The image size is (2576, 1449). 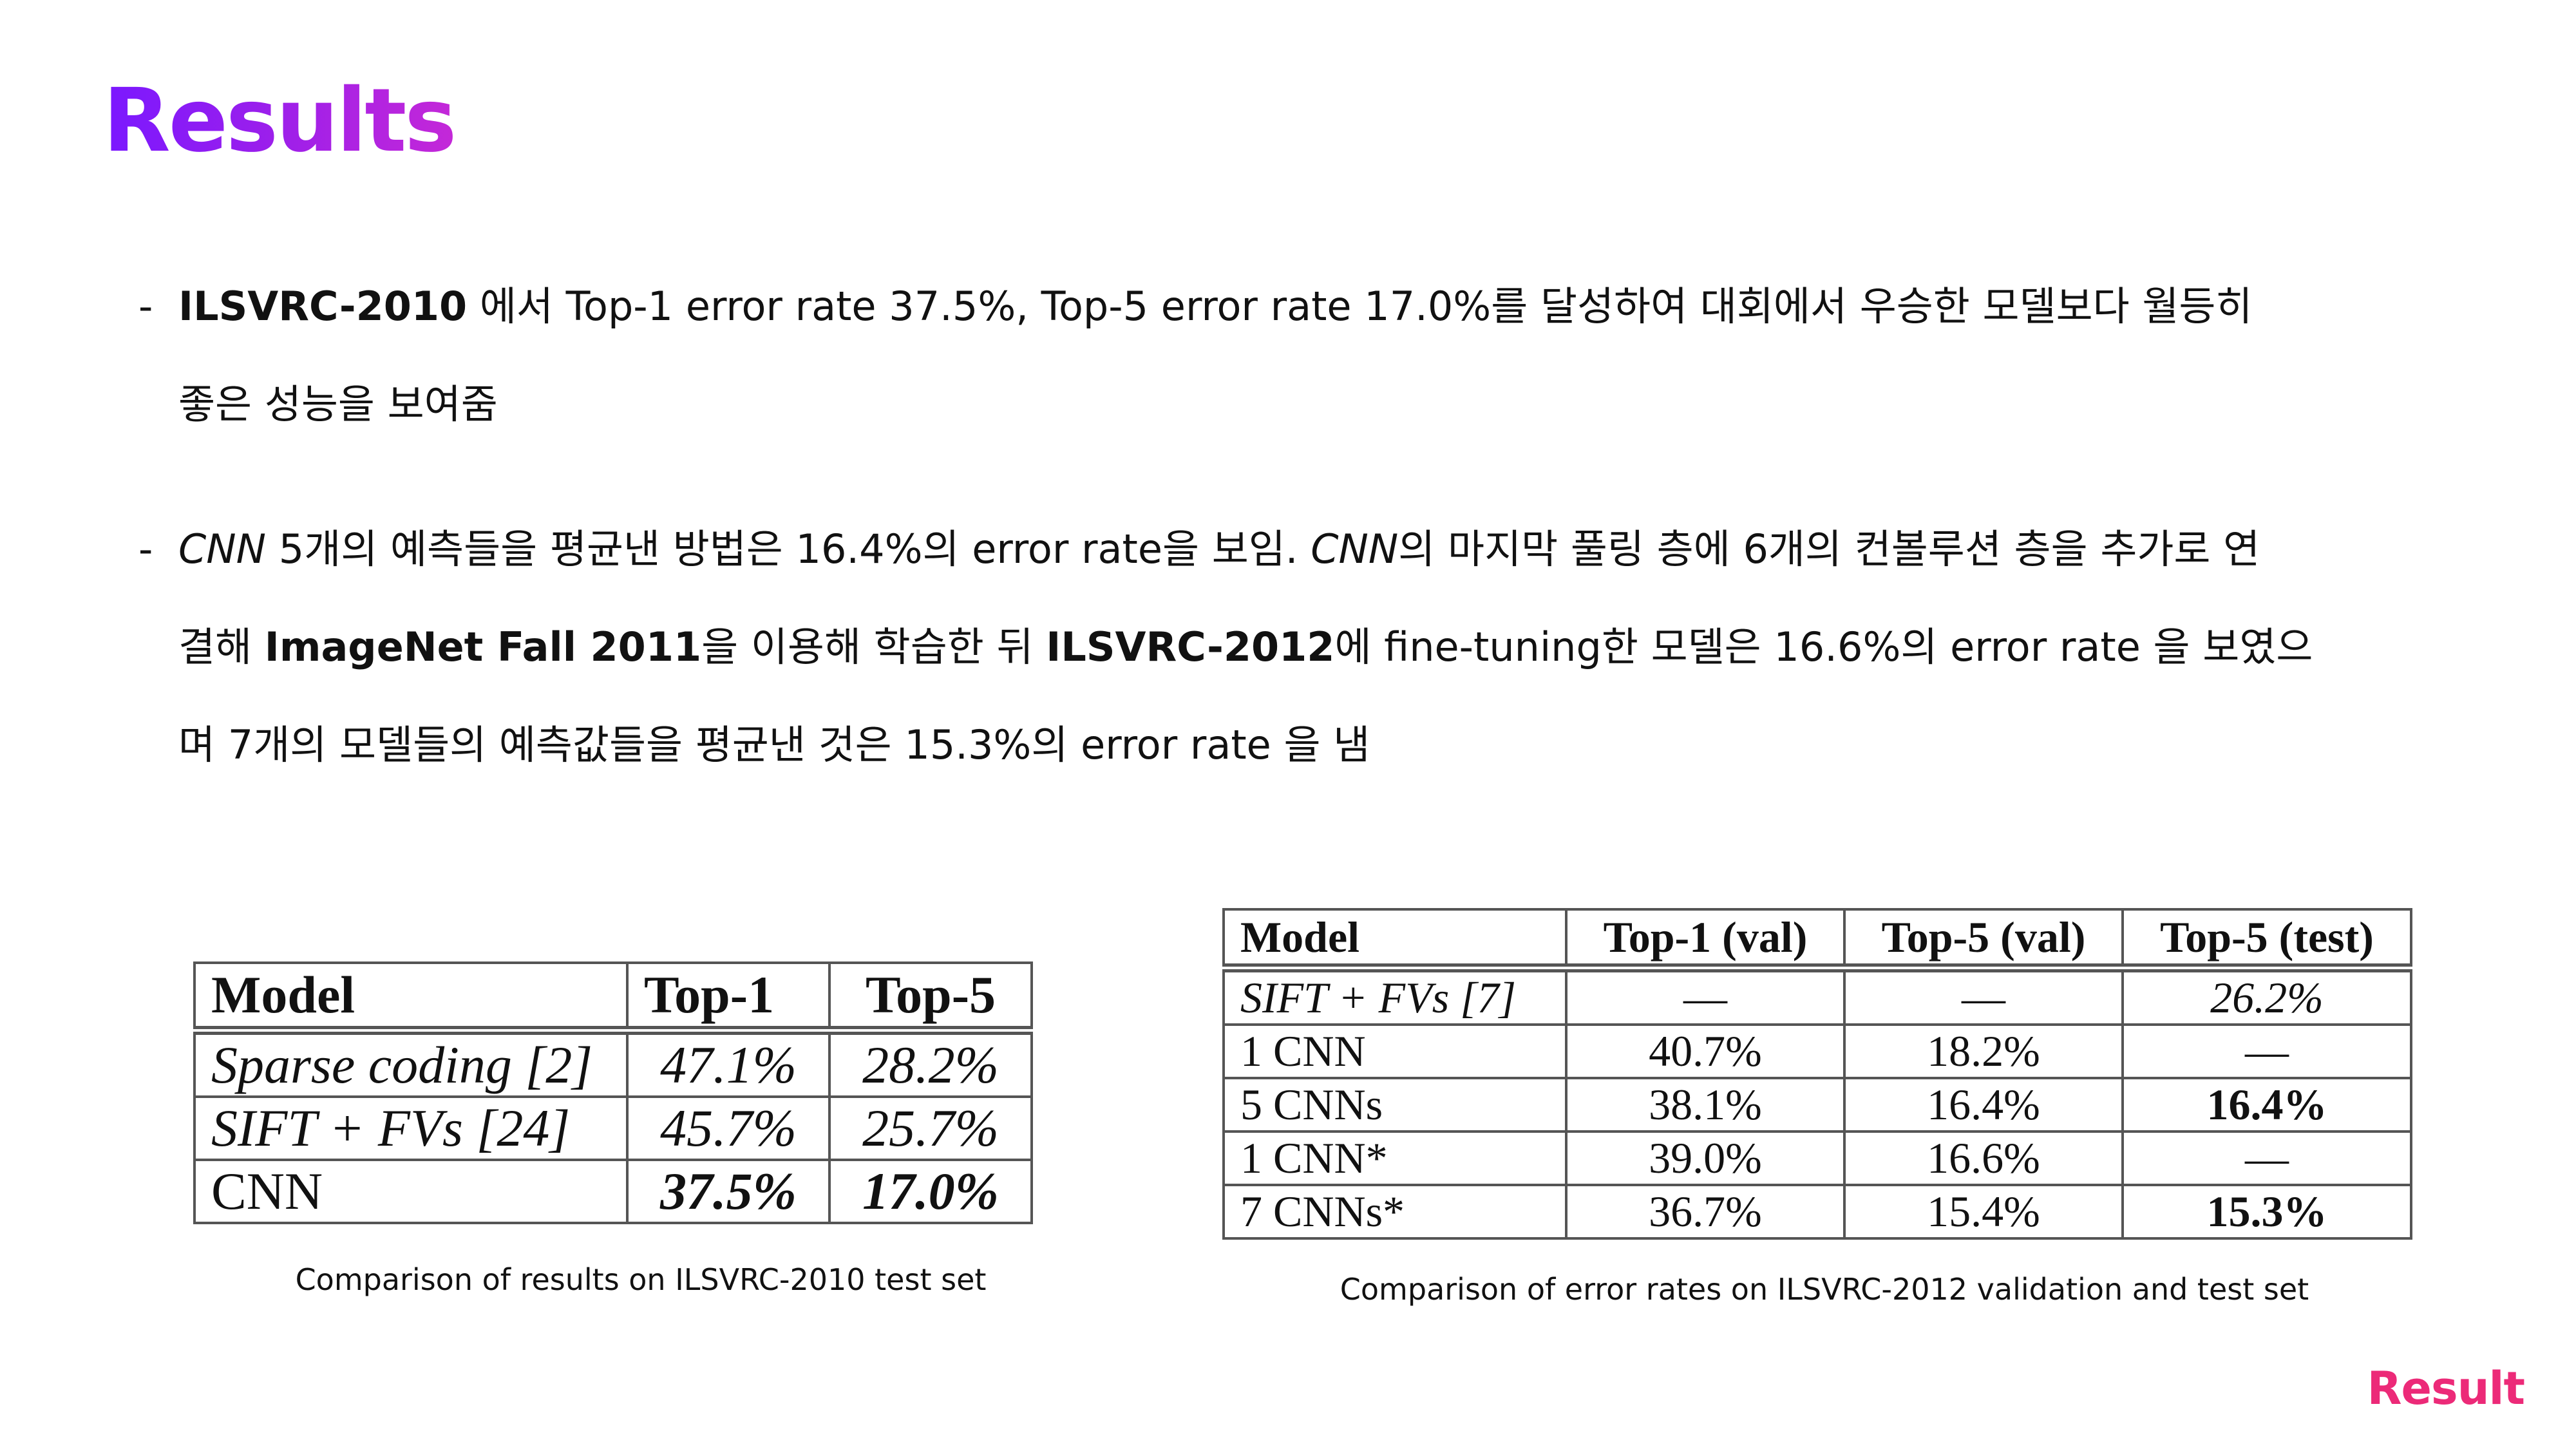 What do you see at coordinates (411, 1063) in the screenshot?
I see `model-cell: Sparse coding [2]` at bounding box center [411, 1063].